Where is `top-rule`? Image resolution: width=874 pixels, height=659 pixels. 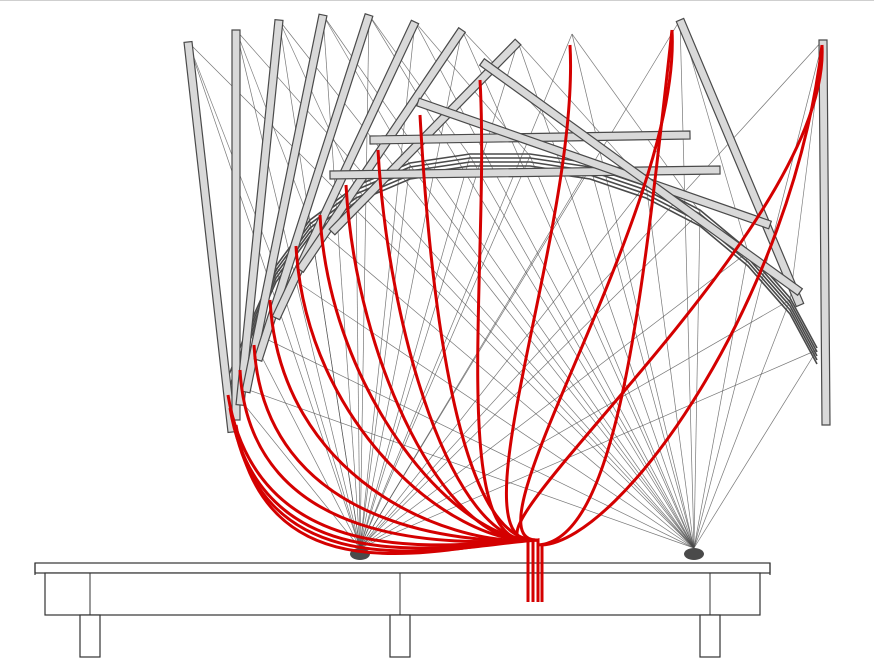 top-rule is located at coordinates (437, 0).